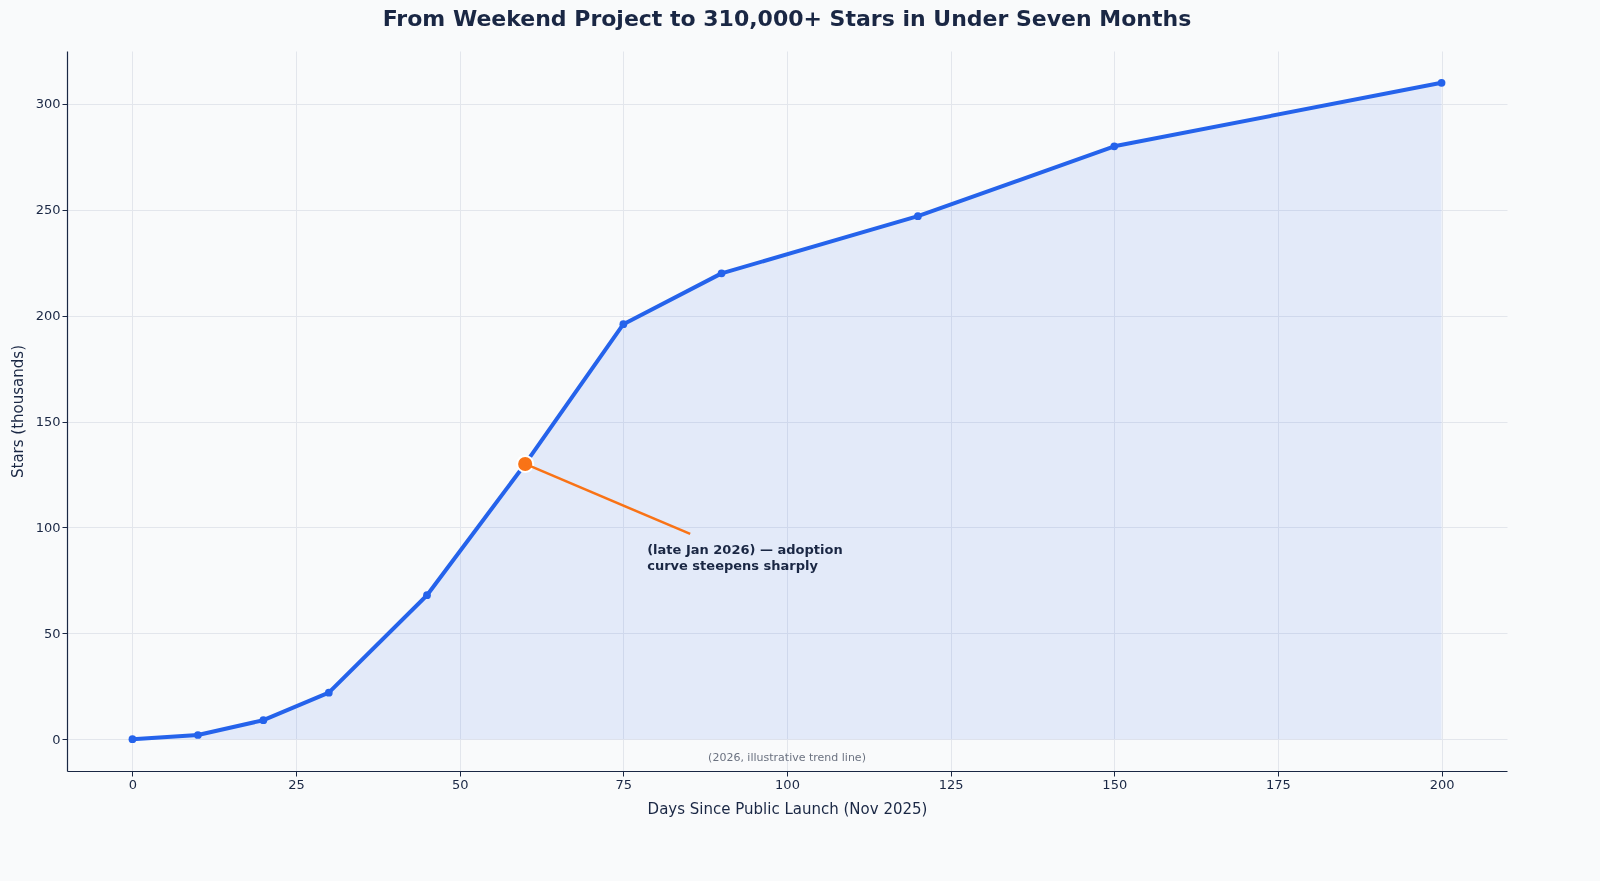 This screenshot has height=881, width=1600. I want to click on annotation: (late Jan 2026) — adoption curve steepens sharply, so click(745, 557).